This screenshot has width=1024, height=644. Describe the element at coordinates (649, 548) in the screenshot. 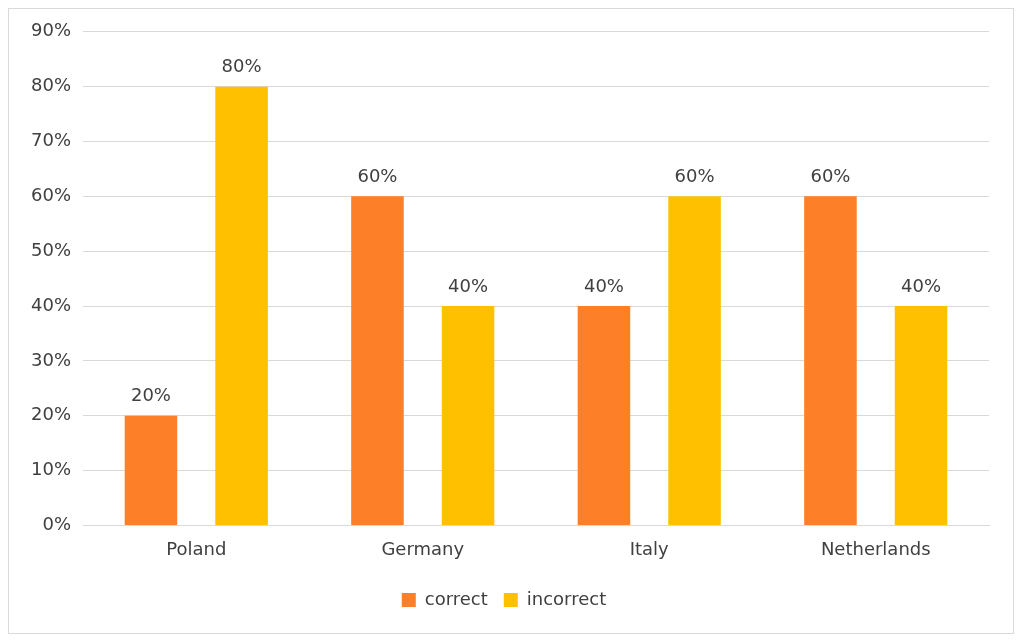

I see `x-tick-label: Italy` at that location.